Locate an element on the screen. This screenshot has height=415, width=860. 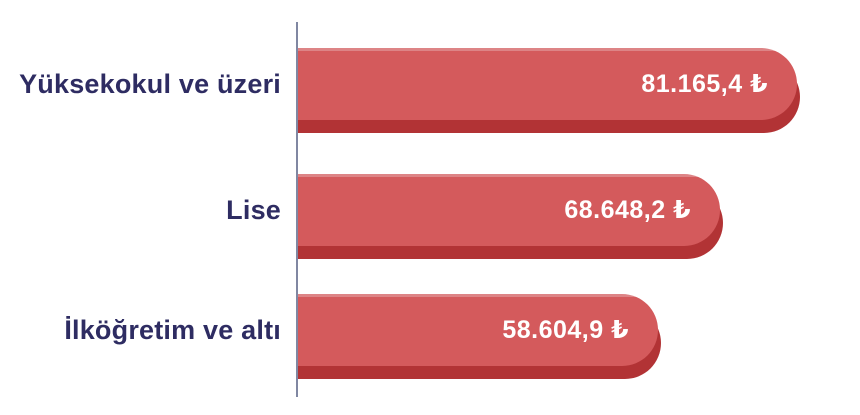
value-label: 58.604,9 ₺ is located at coordinates (565, 330).